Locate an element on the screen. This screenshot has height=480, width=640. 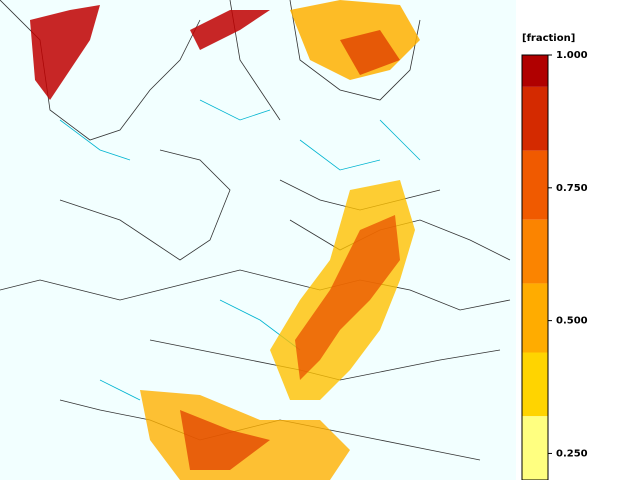
colorbar-frame is located at coordinates (535, 267).